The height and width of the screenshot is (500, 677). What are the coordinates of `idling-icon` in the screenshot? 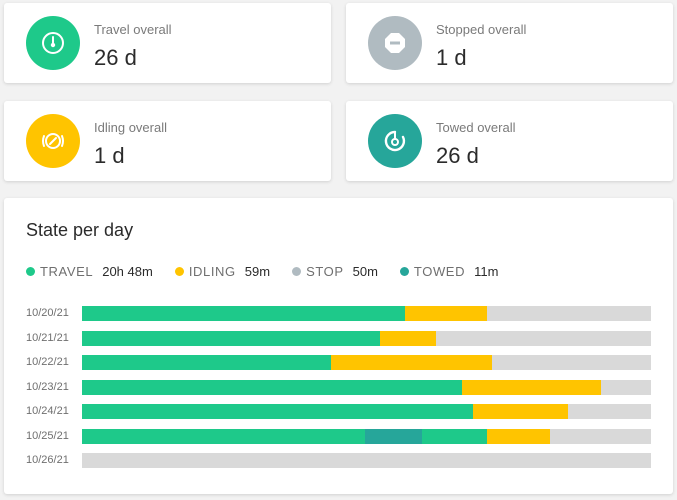 It's located at (53, 141).